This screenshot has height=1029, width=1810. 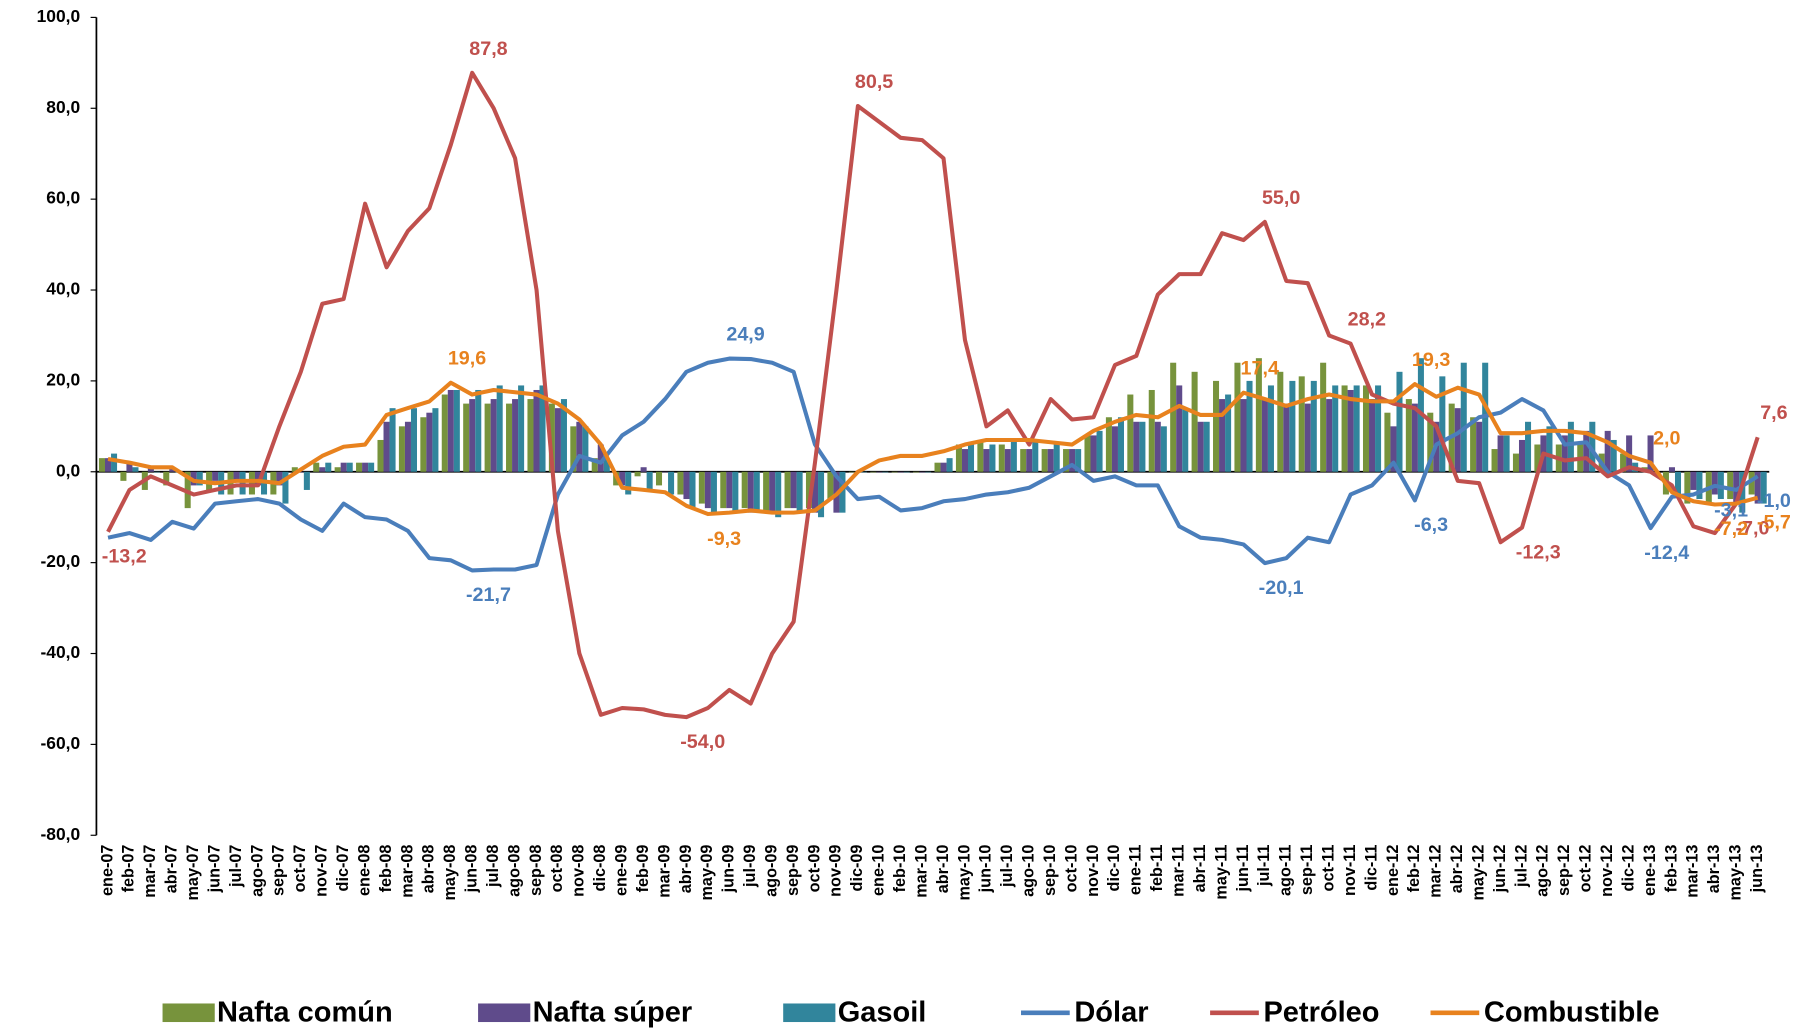 What do you see at coordinates (879, 870) in the screenshot?
I see `x-tick-label: ene-10` at bounding box center [879, 870].